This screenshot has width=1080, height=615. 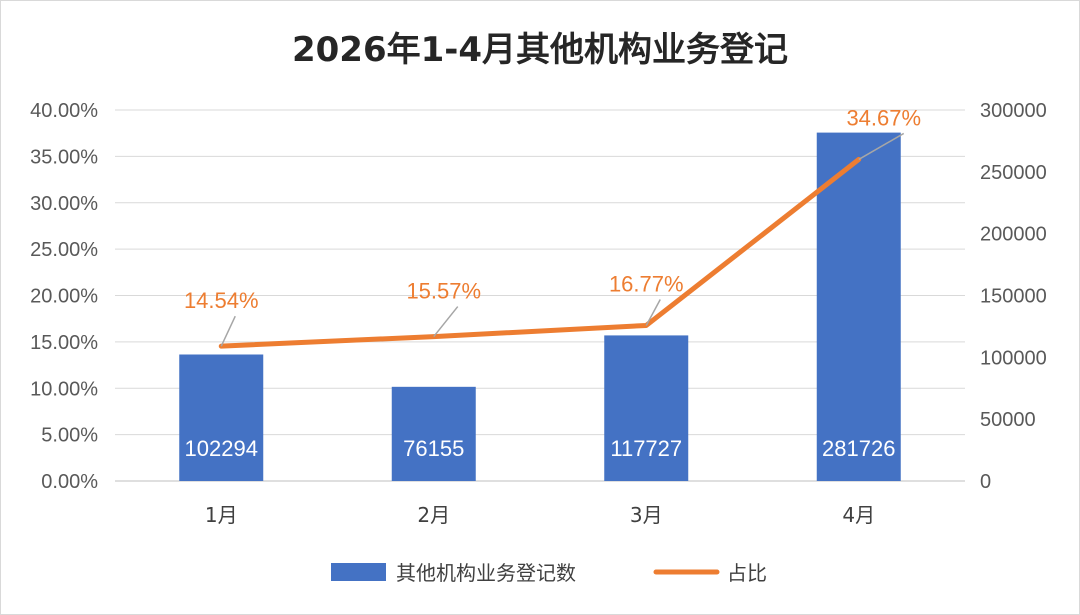 What do you see at coordinates (646, 283) in the screenshot?
I see `line-data-label: 16.77%` at bounding box center [646, 283].